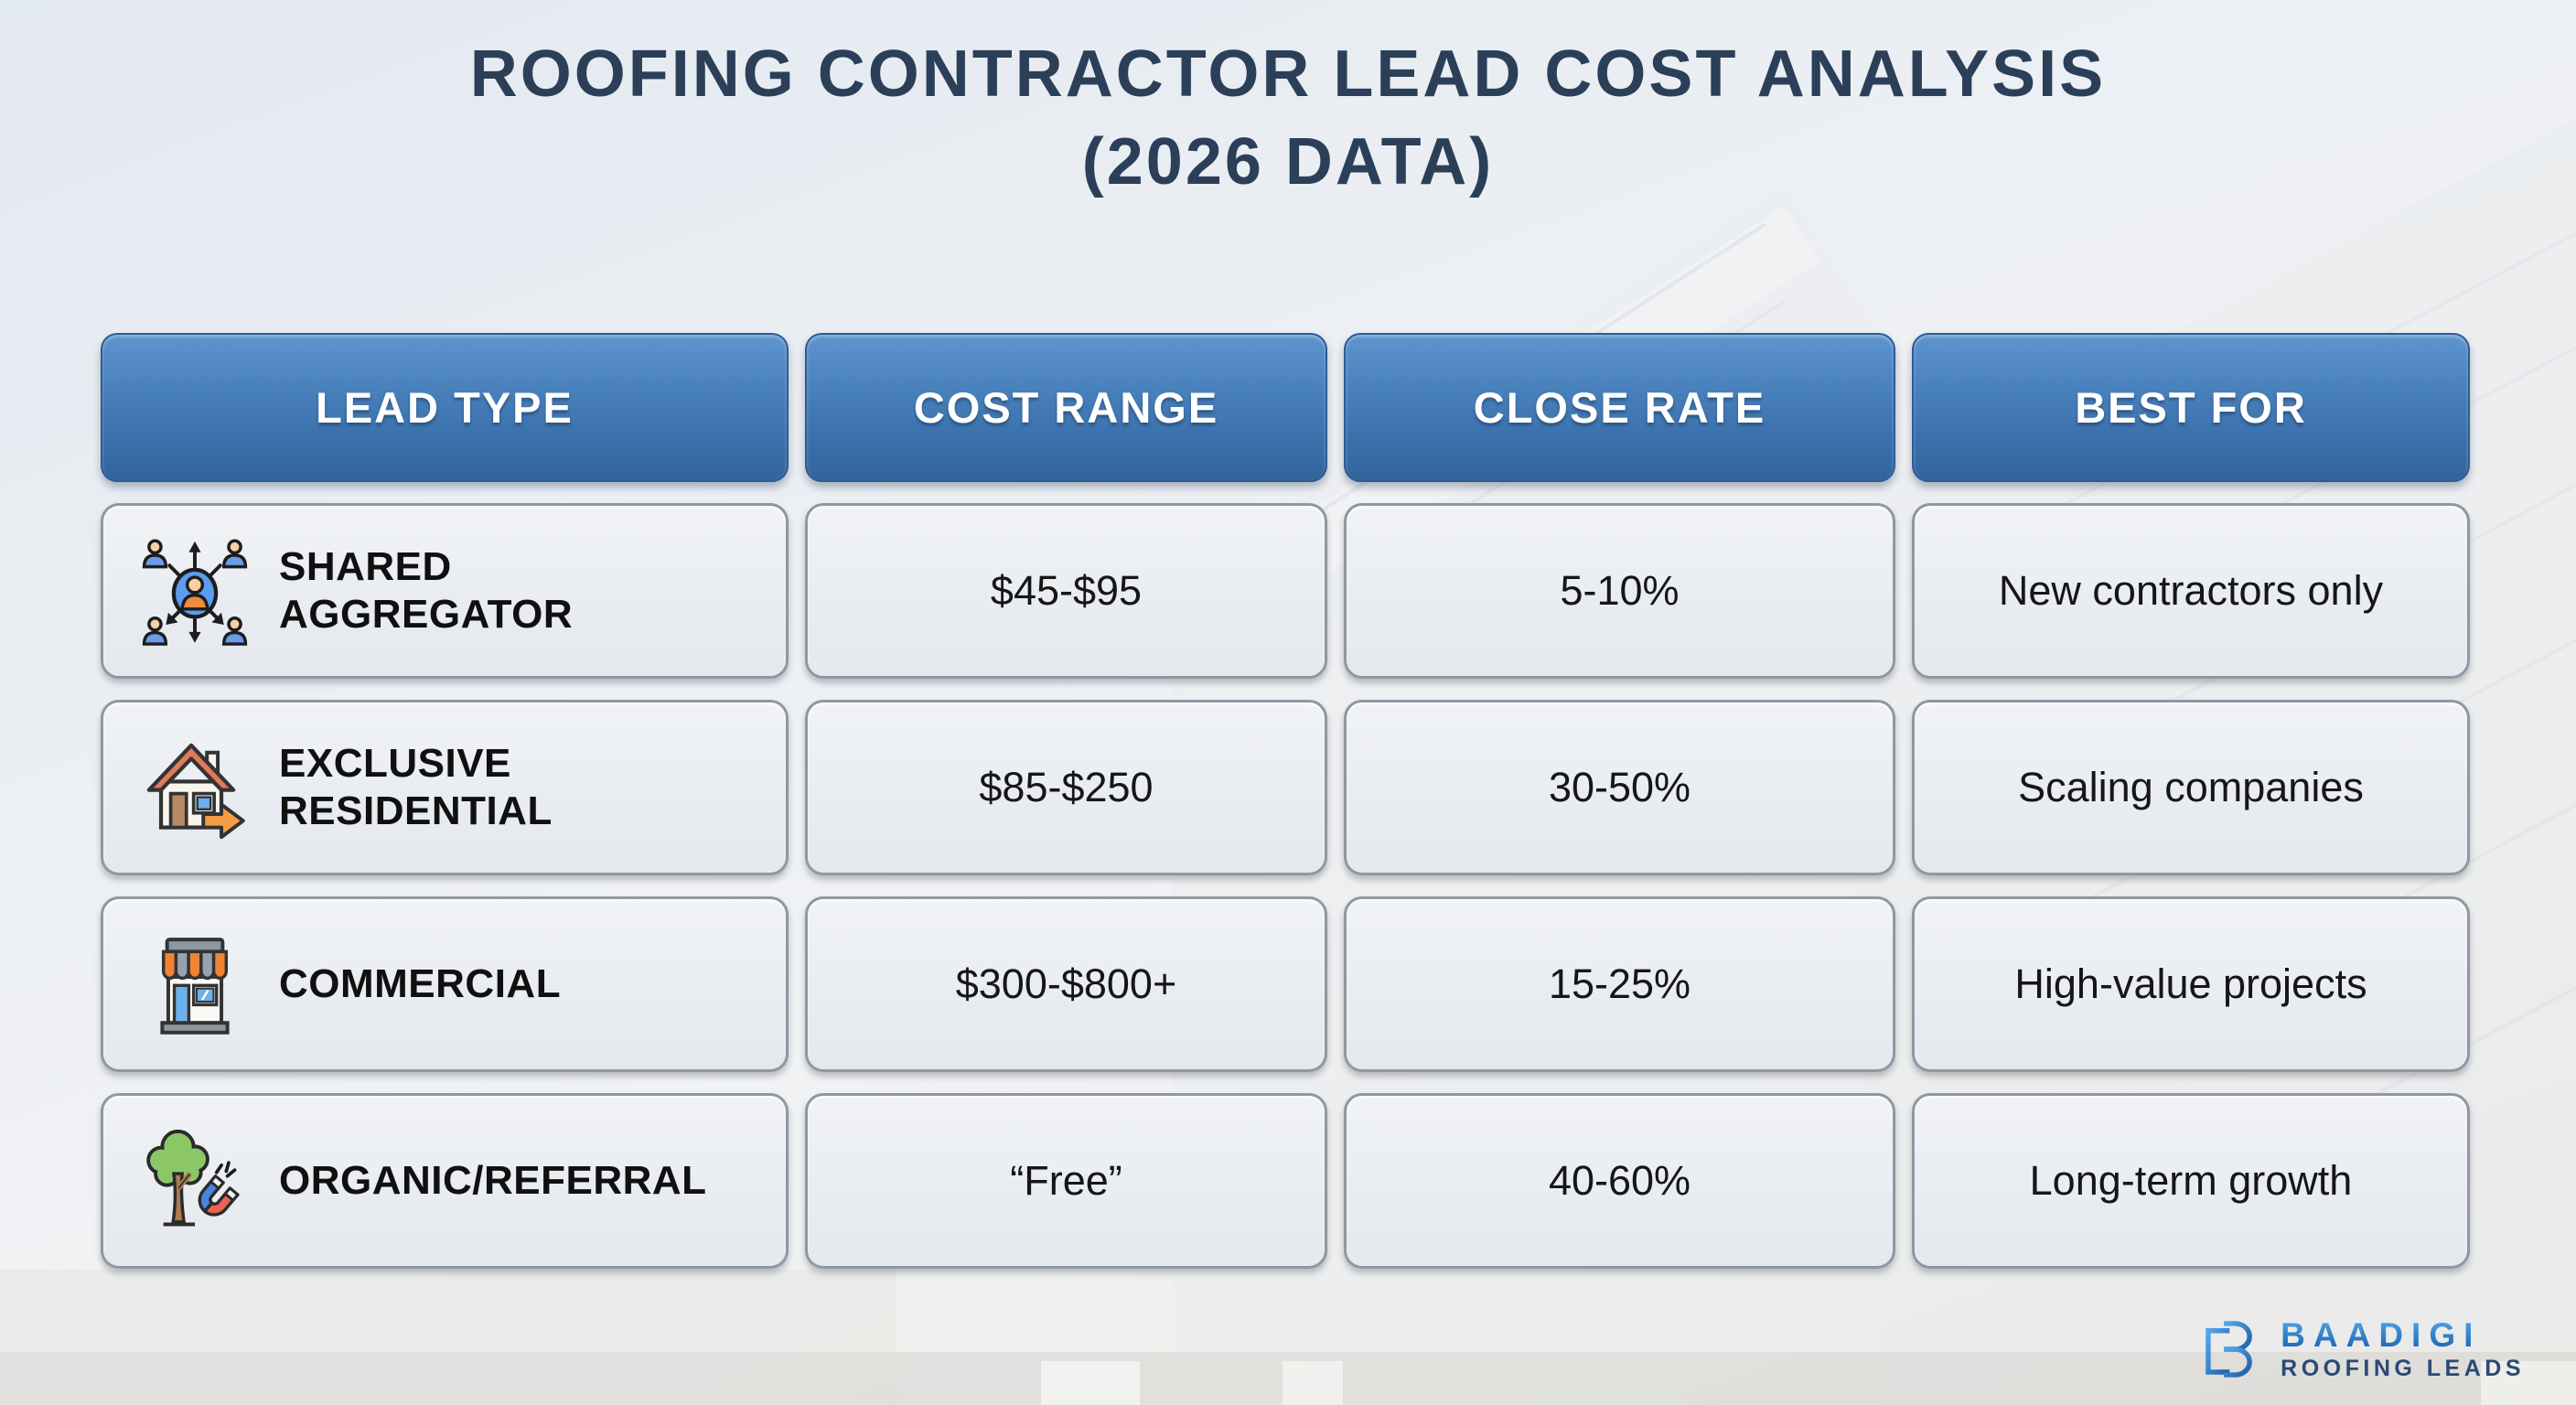 This screenshot has height=1405, width=2576. I want to click on table-row-lead-type-cell: EXCLUSIVE RESIDENTIAL, so click(445, 788).